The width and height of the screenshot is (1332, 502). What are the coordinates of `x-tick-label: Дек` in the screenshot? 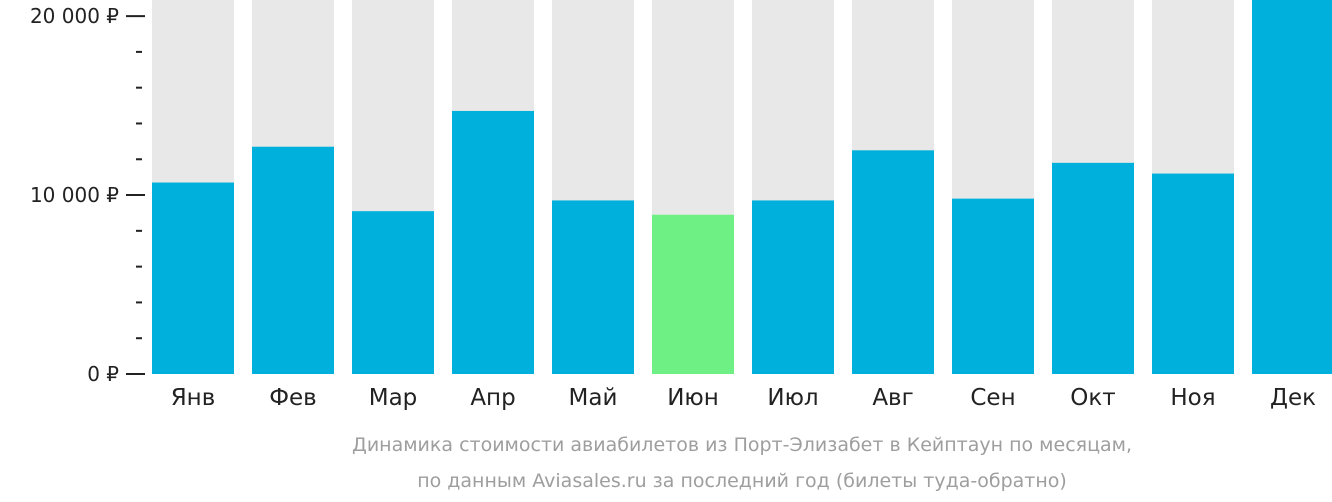 It's located at (1293, 398).